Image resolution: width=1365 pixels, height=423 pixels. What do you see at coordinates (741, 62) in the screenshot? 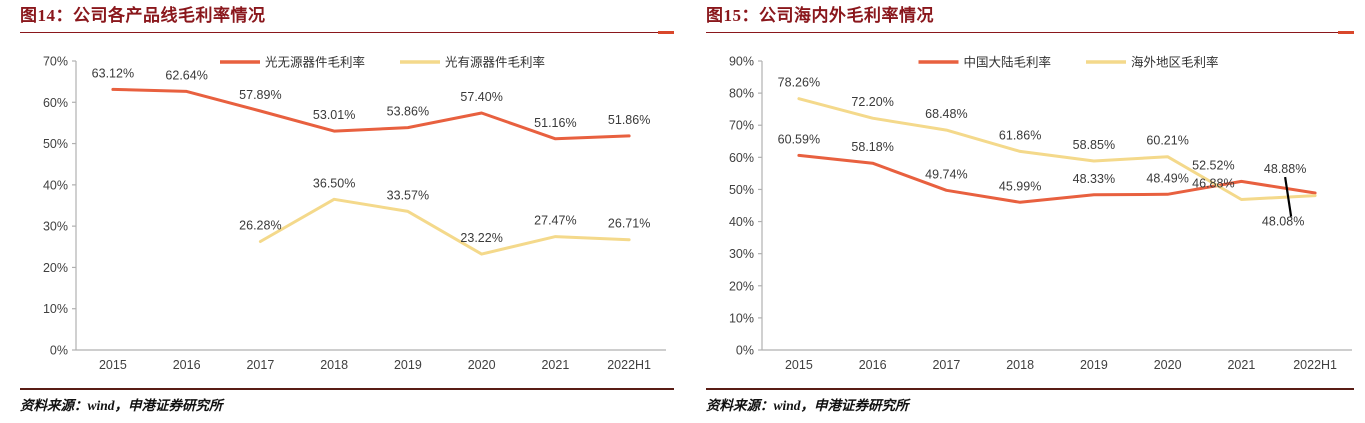
I see `y-tick-label: 90%` at bounding box center [741, 62].